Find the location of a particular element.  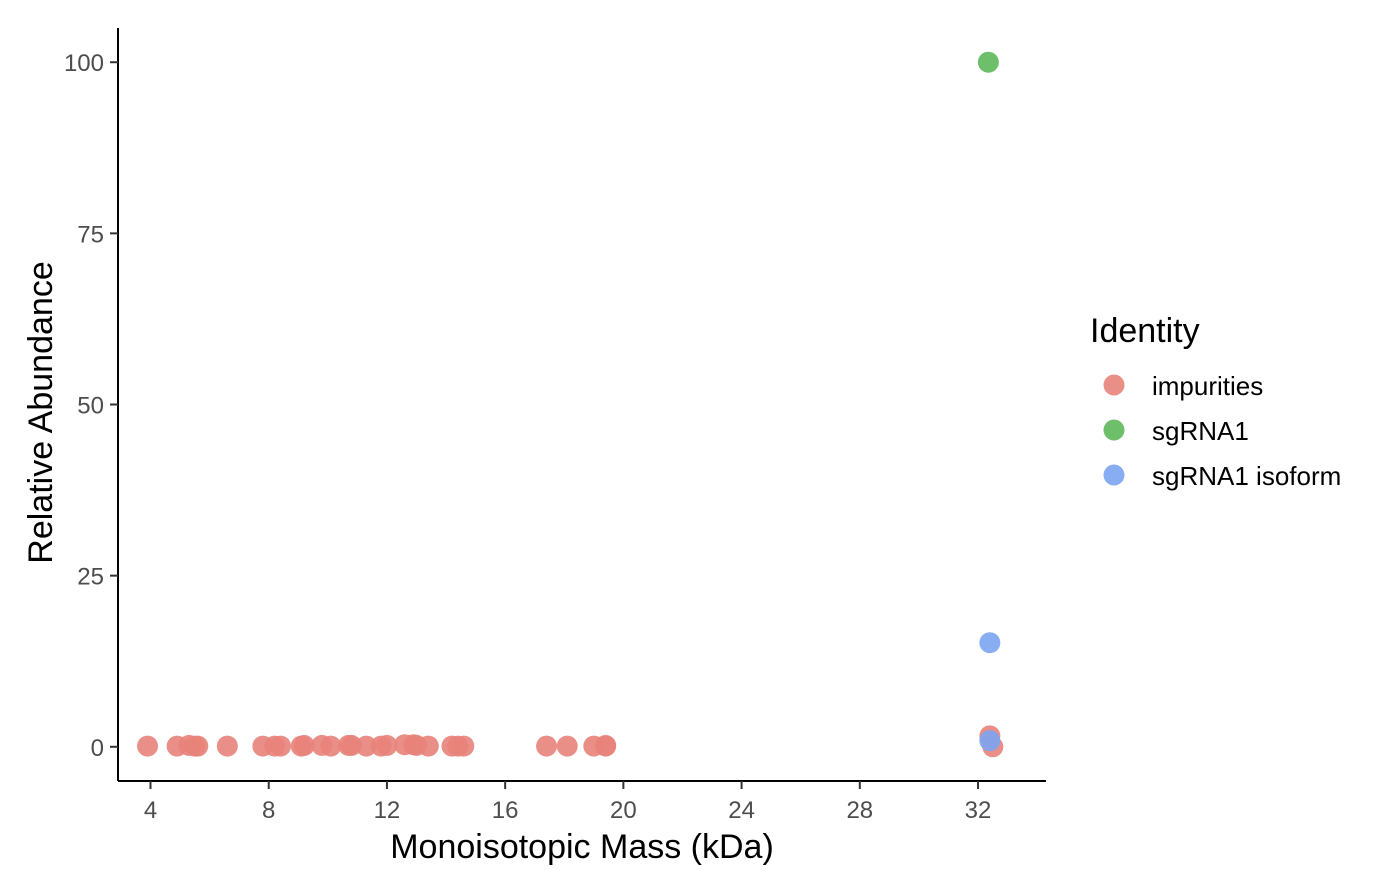

legend: Identity impurities sgRNA1 sgRNA1 isoform is located at coordinates (1215, 401).